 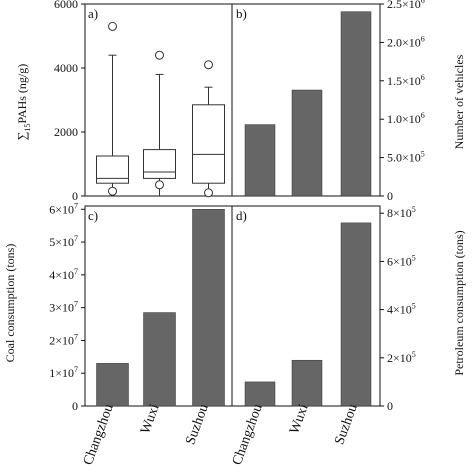 I want to click on panel-d-tick-label: 2×10⁵, so click(x=401, y=357).